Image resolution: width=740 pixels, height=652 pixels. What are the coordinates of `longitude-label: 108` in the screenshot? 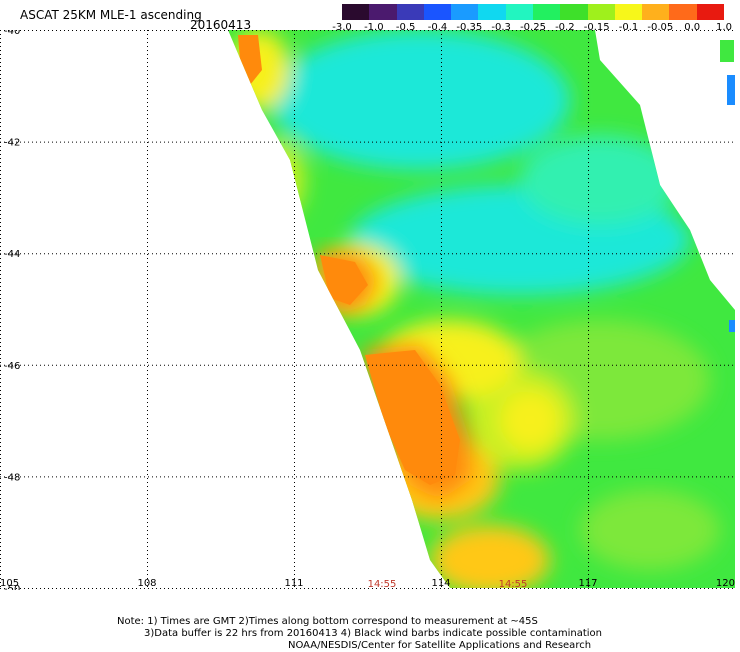 It's located at (146, 583).